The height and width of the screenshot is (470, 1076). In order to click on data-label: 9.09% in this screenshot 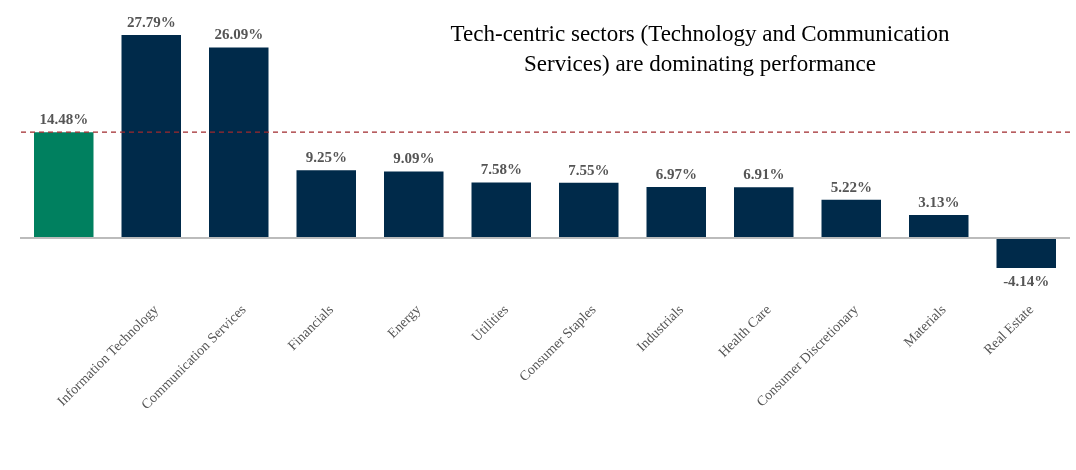, I will do `click(414, 158)`.